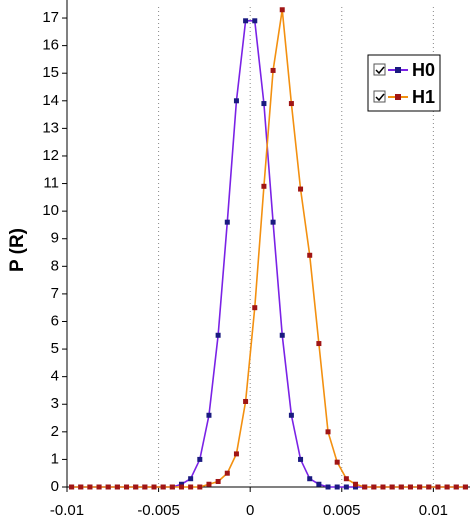 The width and height of the screenshot is (474, 526). What do you see at coordinates (55, 265) in the screenshot?
I see `y-tick-label: 8` at bounding box center [55, 265].